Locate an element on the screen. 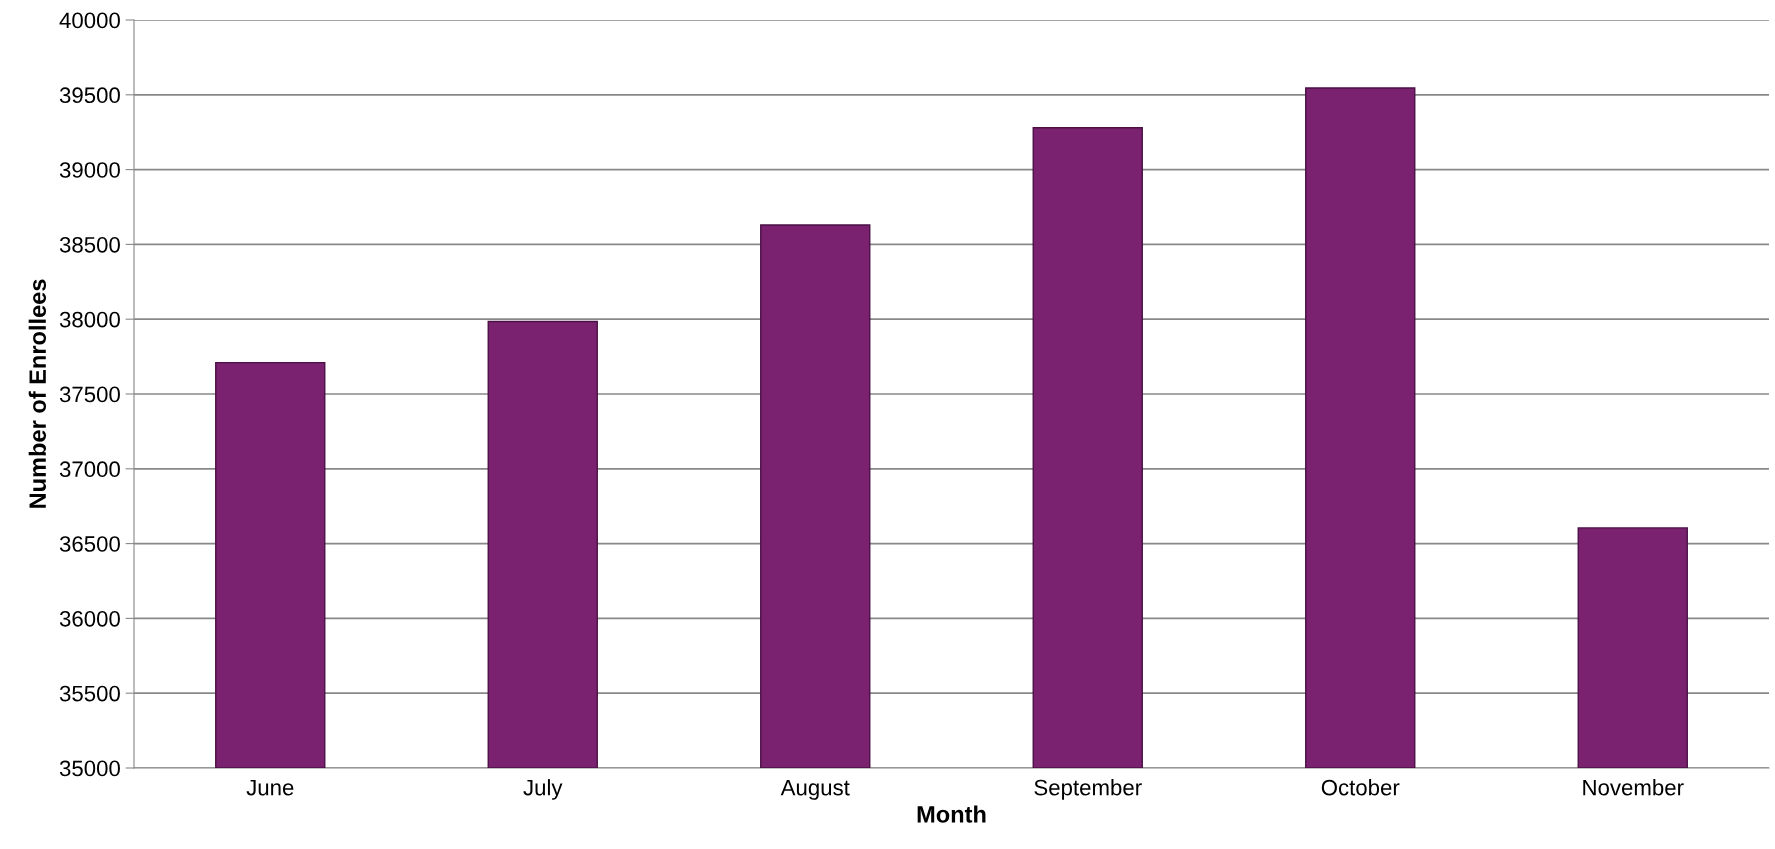 This screenshot has height=849, width=1775. y-tick-label: 37000 is located at coordinates (89, 469).